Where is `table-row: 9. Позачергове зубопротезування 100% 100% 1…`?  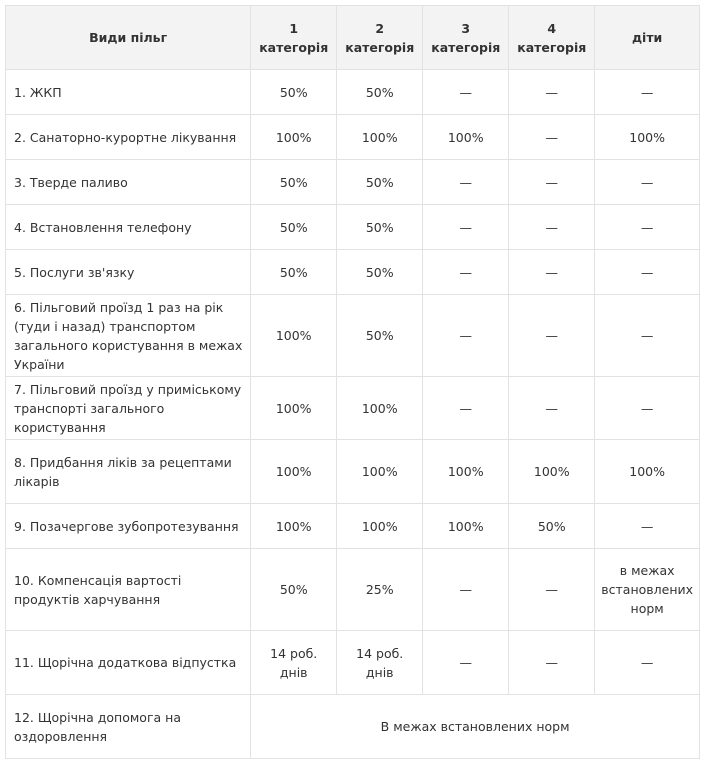 table-row: 9. Позачергове зубопротезування 100% 100% 1… is located at coordinates (352, 526).